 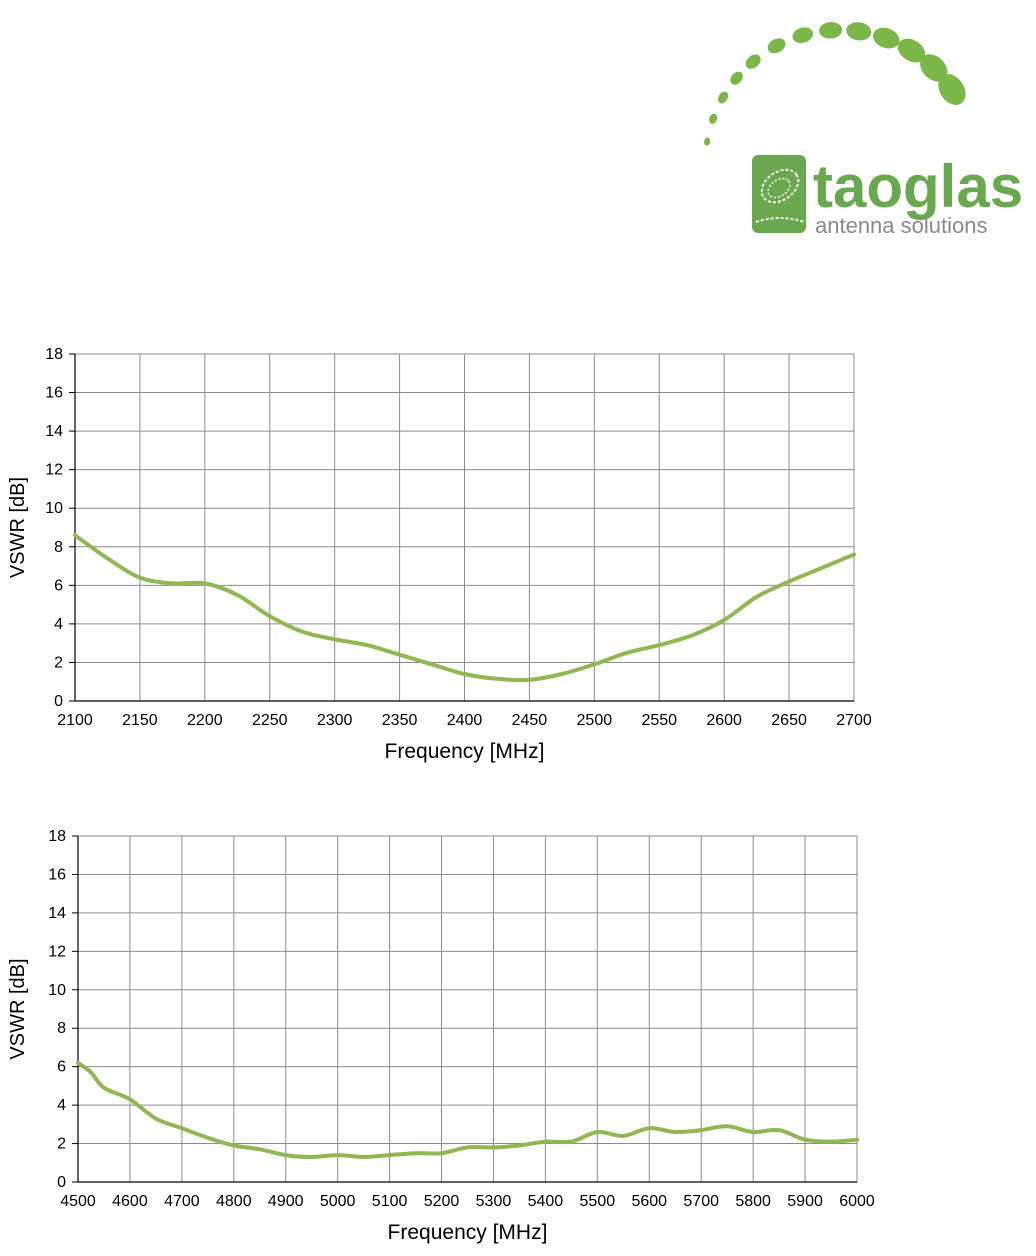 What do you see at coordinates (182, 1201) in the screenshot?
I see `x-tick-label: 4700` at bounding box center [182, 1201].